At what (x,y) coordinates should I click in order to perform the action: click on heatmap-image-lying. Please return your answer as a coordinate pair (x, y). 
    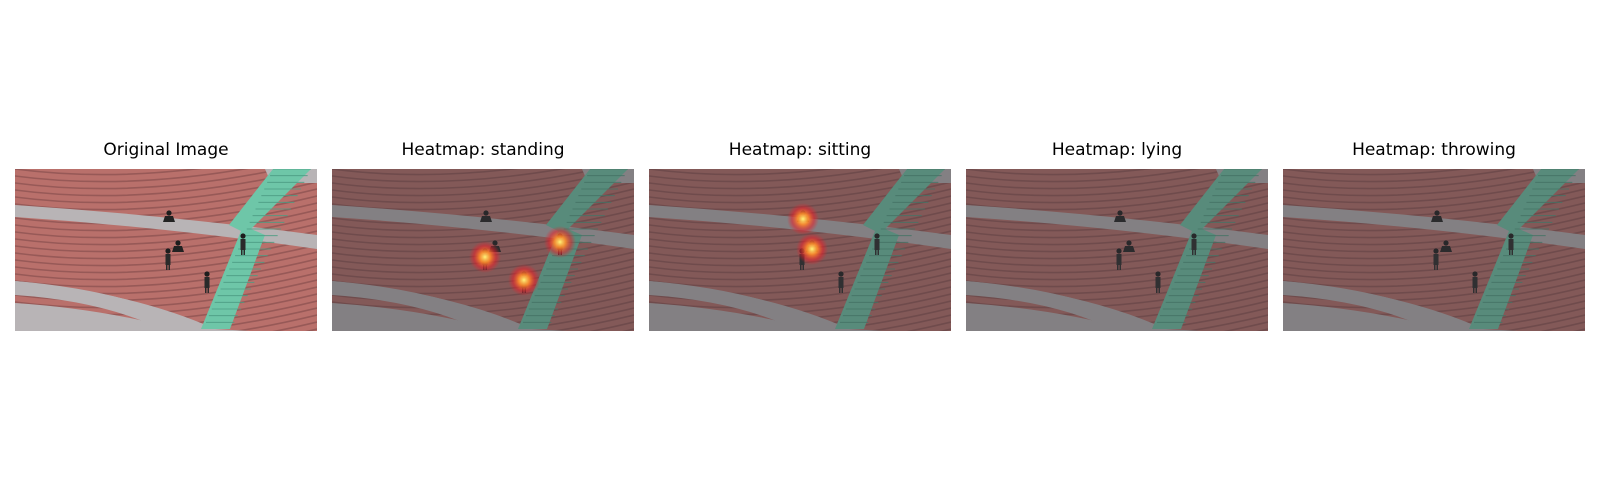
    Looking at the image, I should click on (1117, 250).